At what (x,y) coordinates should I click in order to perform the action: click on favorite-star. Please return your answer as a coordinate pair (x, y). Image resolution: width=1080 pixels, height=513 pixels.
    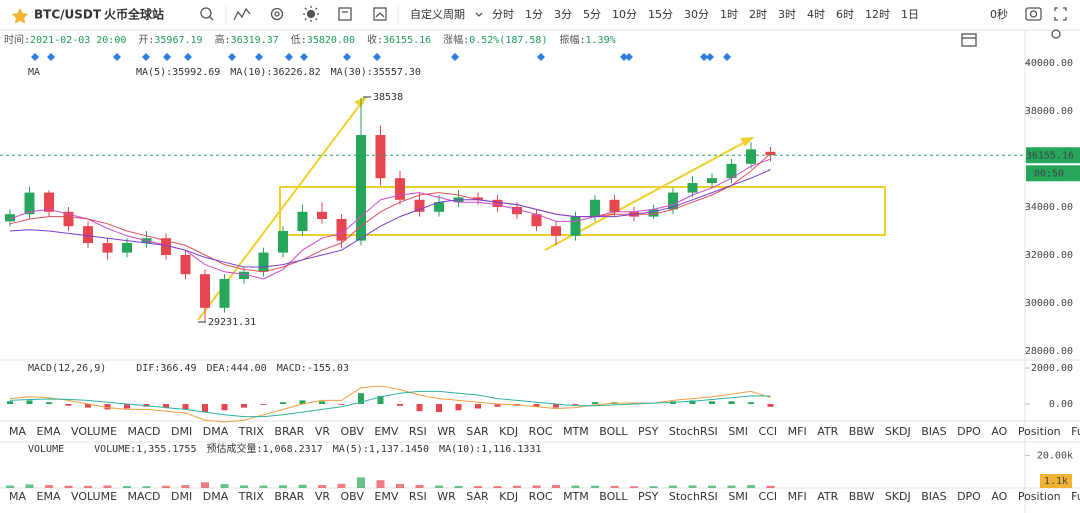
    Looking at the image, I should click on (20, 16).